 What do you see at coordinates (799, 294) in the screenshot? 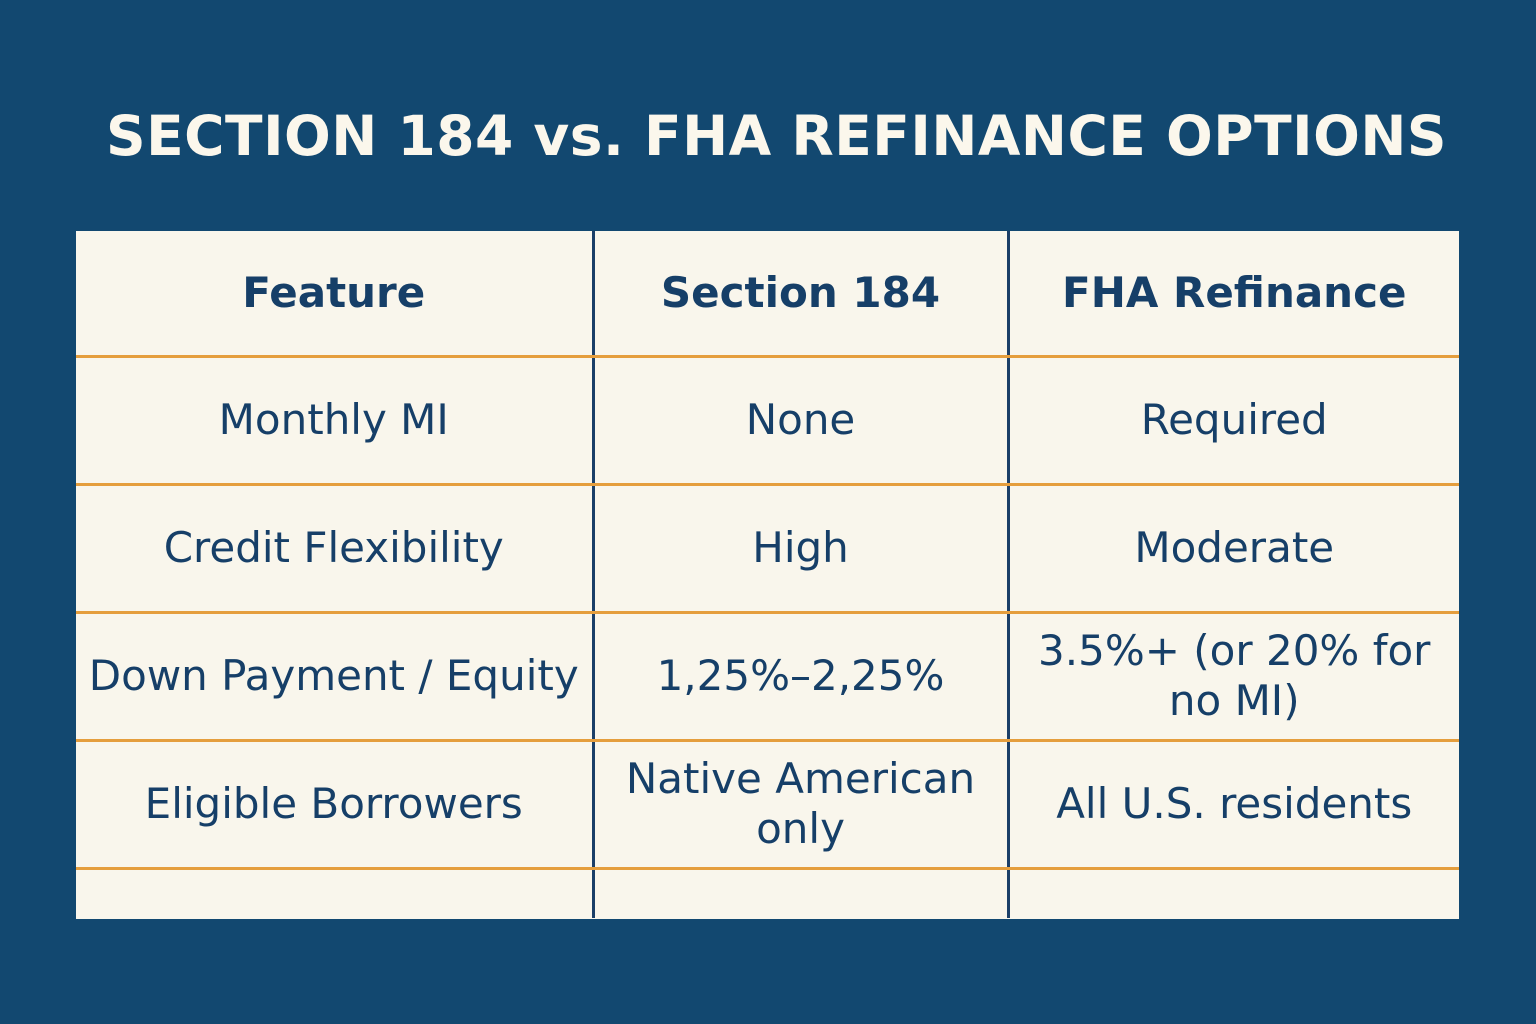
I see `header-section-184: Section 184` at bounding box center [799, 294].